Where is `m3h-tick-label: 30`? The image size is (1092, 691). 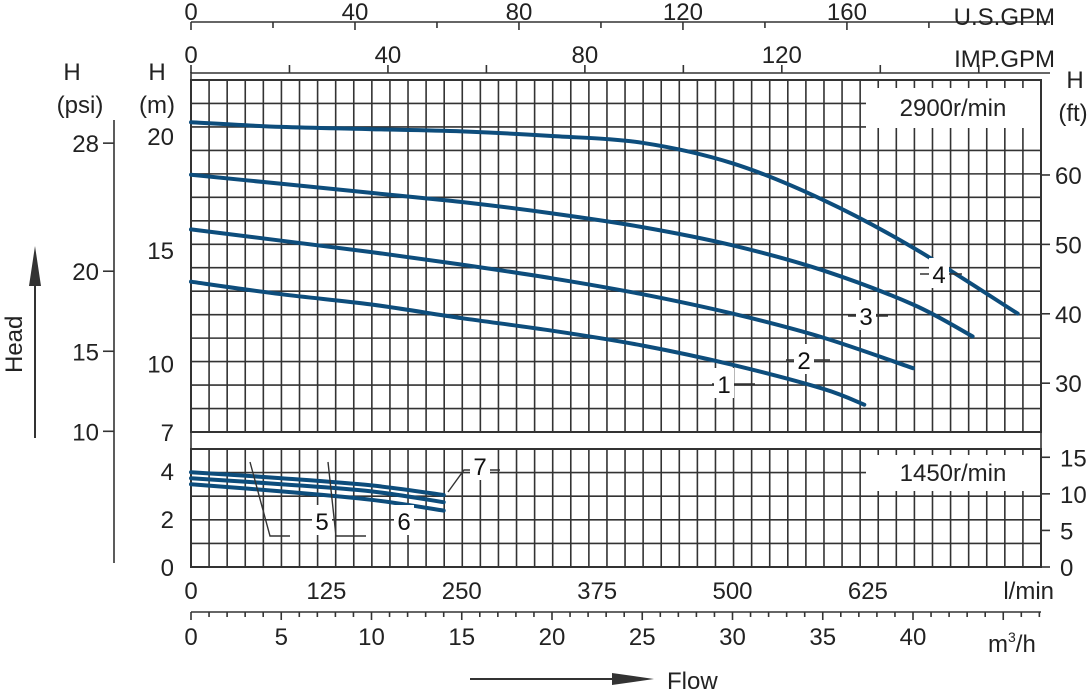 m3h-tick-label: 30 is located at coordinates (732, 637).